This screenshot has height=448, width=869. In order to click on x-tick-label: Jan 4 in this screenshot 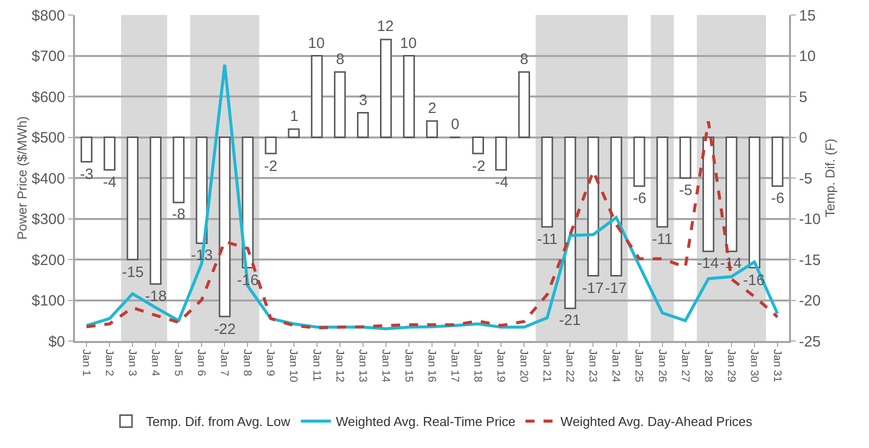, I will do `click(155, 362)`.